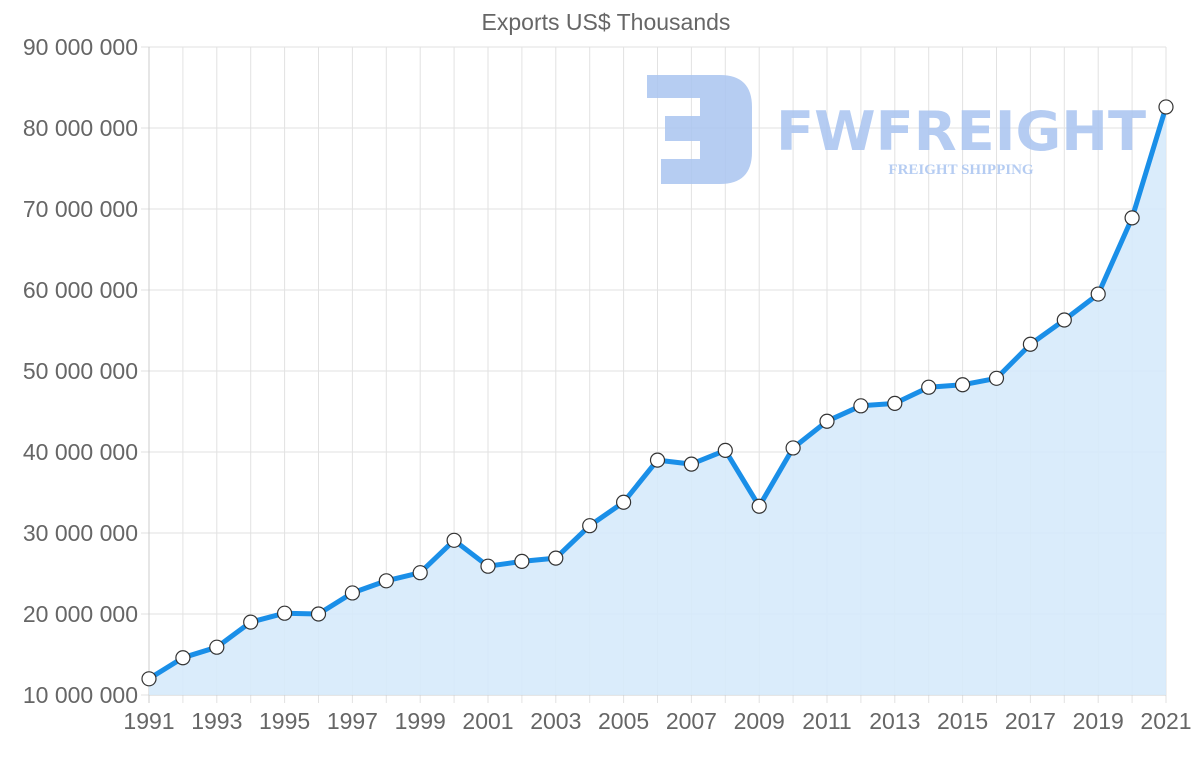 The height and width of the screenshot is (763, 1200). Describe the element at coordinates (80, 47) in the screenshot. I see `y-tick-label: 90 000 000` at that location.